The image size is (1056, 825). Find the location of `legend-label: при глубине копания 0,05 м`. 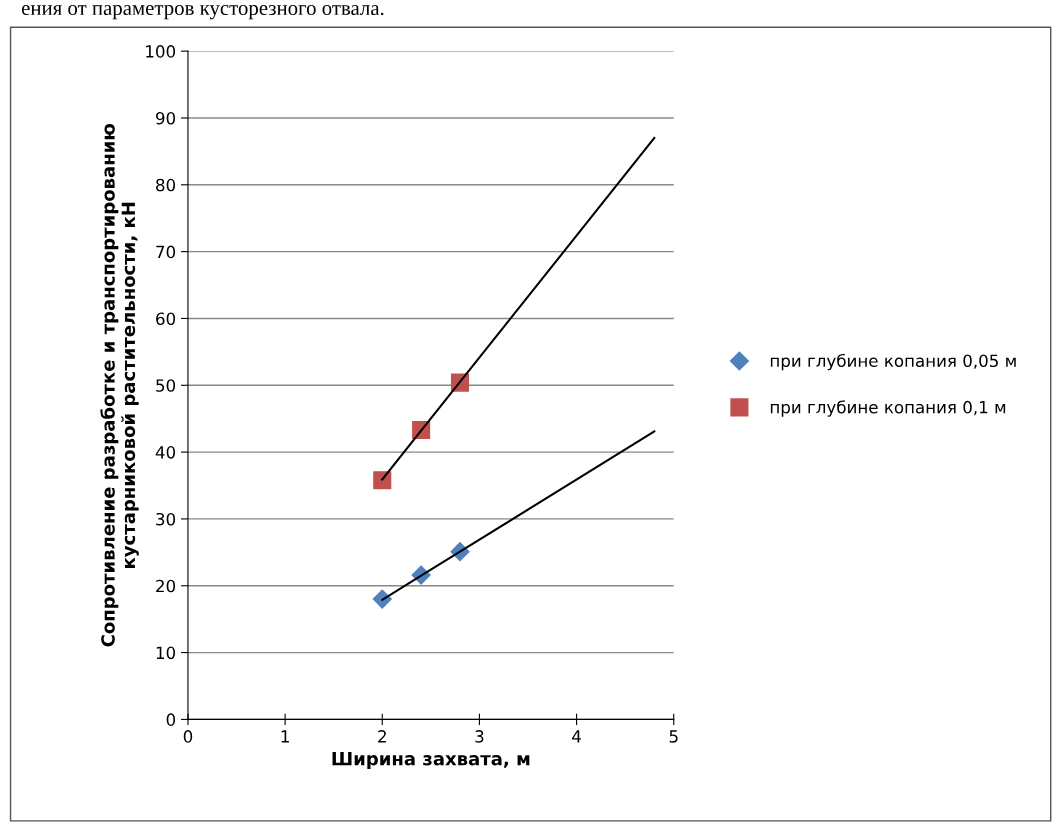

legend-label: при глубине копания 0,05 м is located at coordinates (893, 362).